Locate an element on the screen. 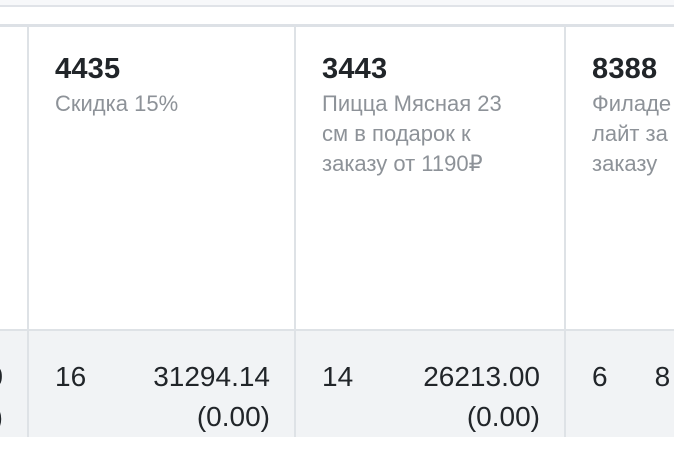  amount-total: 31294.14 (0.00) is located at coordinates (178, 397).